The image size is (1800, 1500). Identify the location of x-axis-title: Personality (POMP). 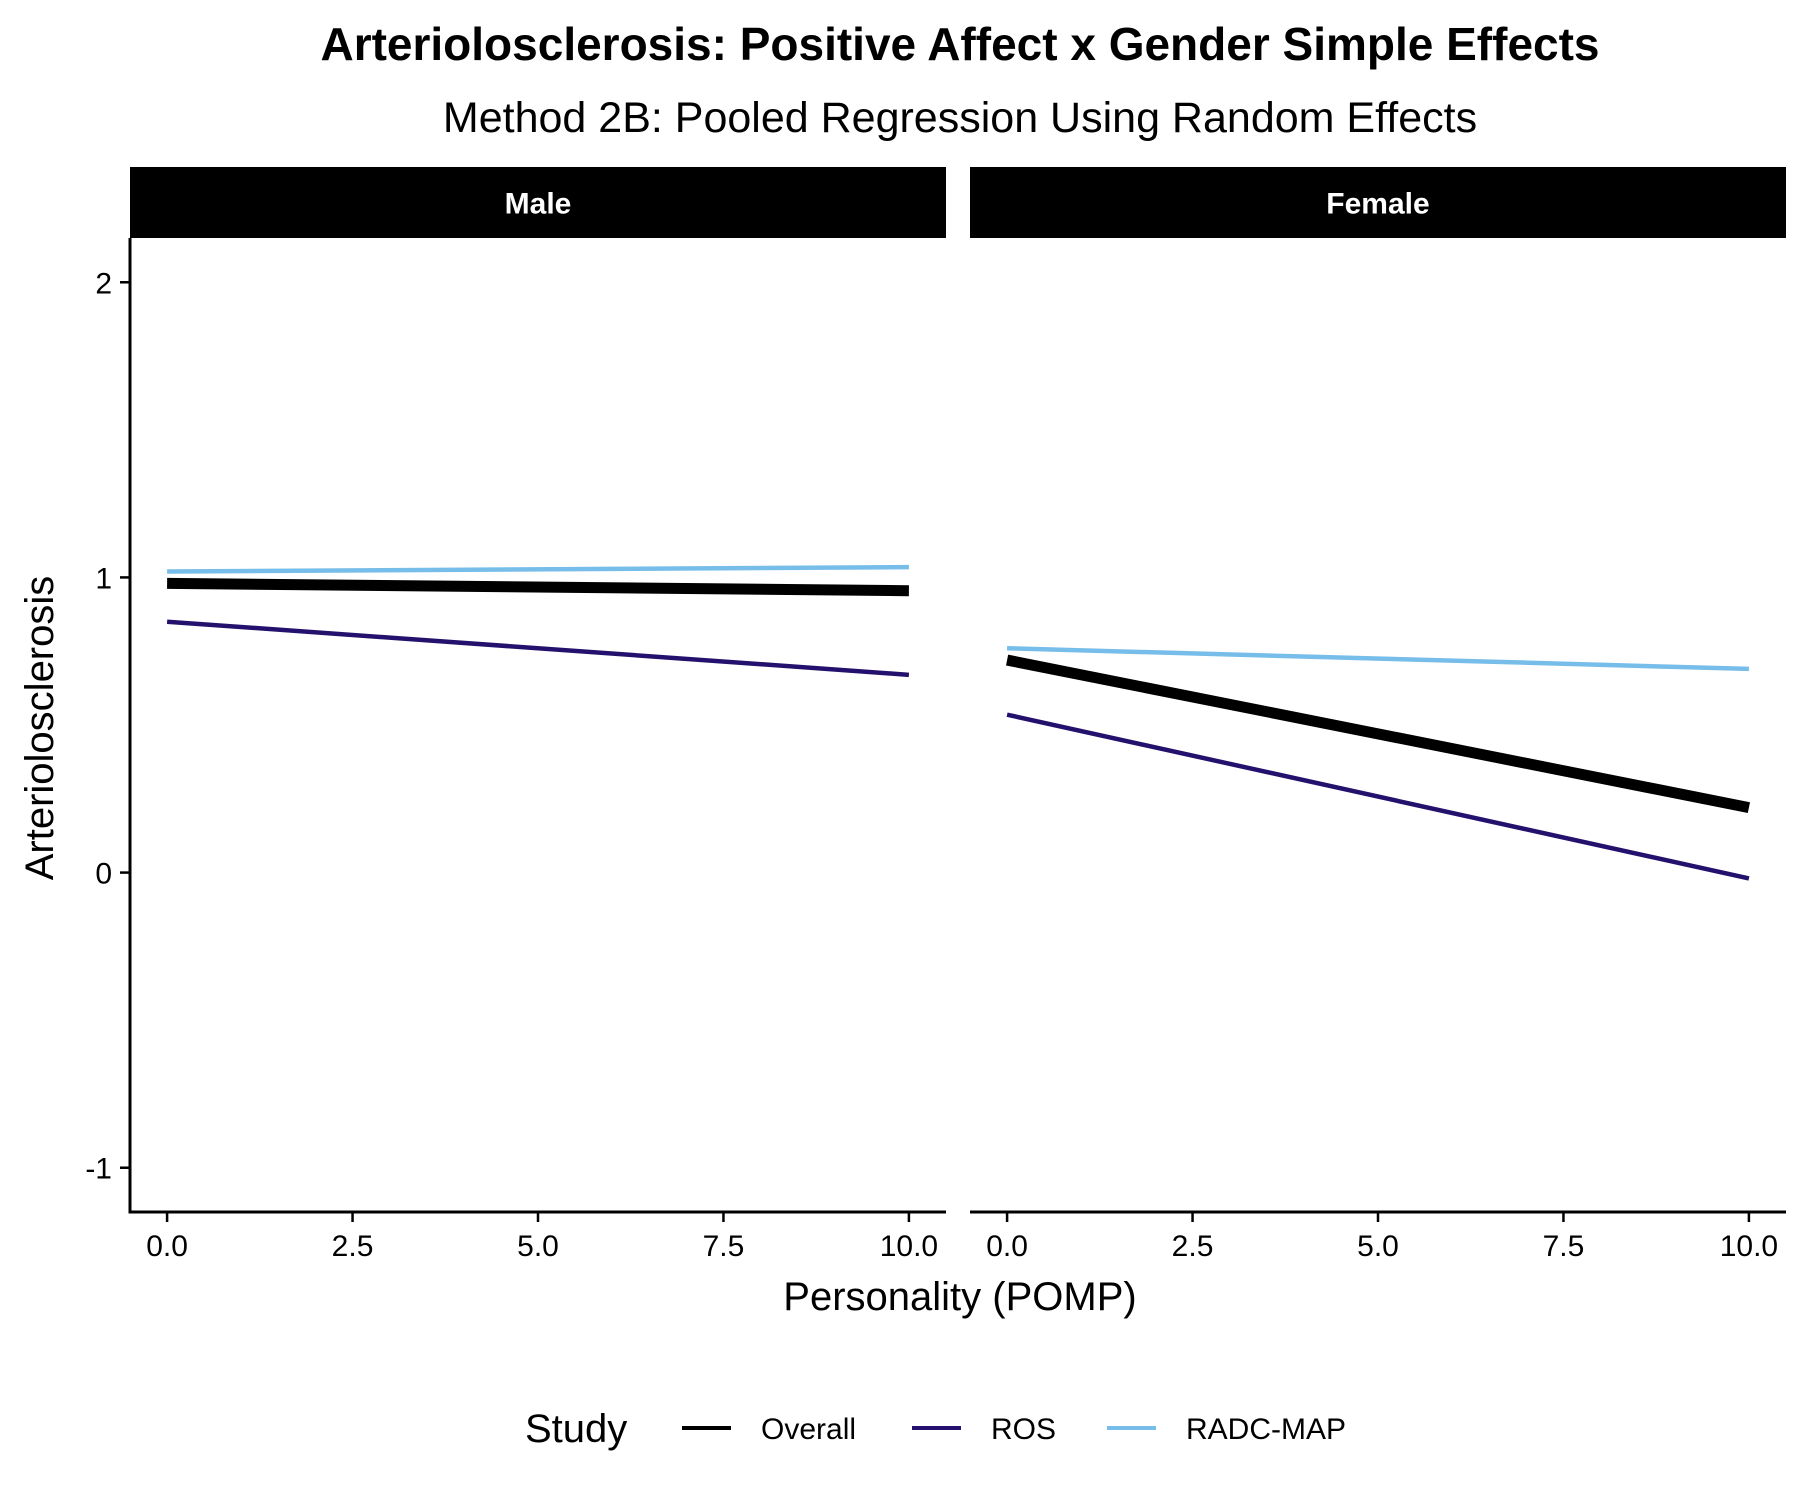
(959, 1297).